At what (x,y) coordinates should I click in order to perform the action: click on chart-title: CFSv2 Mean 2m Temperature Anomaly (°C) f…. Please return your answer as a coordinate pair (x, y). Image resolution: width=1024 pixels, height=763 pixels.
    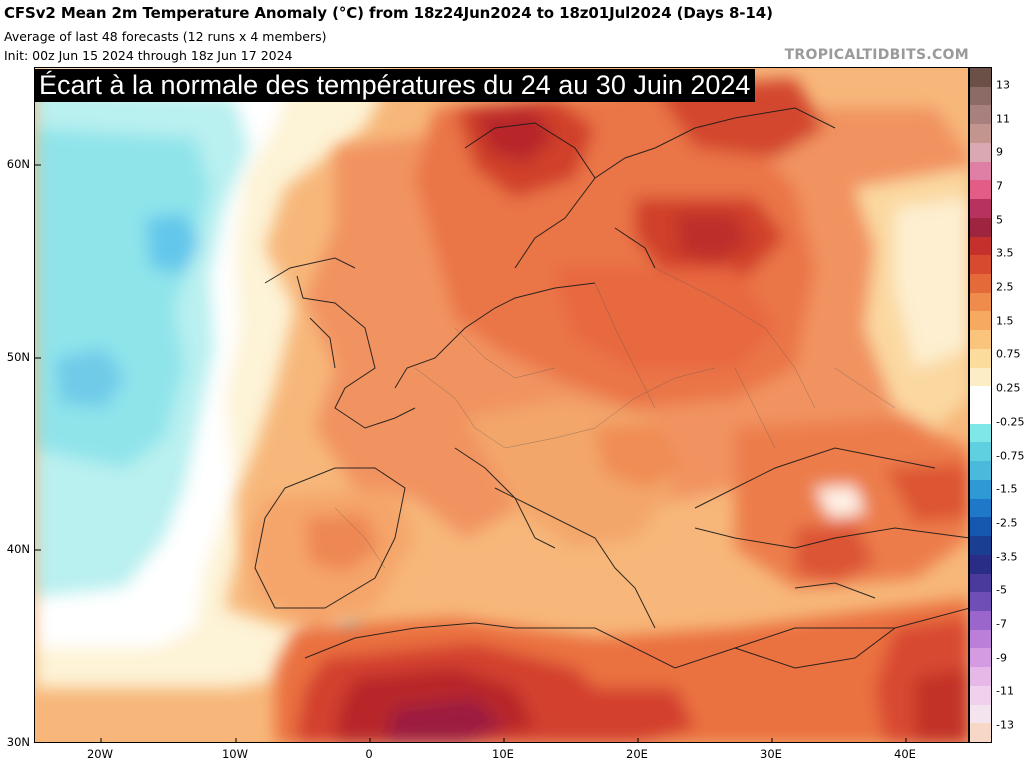
    Looking at the image, I should click on (388, 13).